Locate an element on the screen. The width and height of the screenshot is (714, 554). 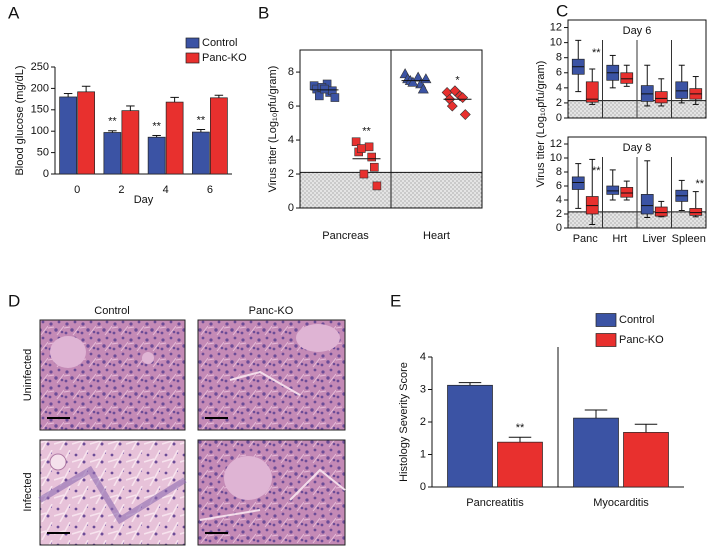
x-tick-label: Liver is located at coordinates (654, 239).